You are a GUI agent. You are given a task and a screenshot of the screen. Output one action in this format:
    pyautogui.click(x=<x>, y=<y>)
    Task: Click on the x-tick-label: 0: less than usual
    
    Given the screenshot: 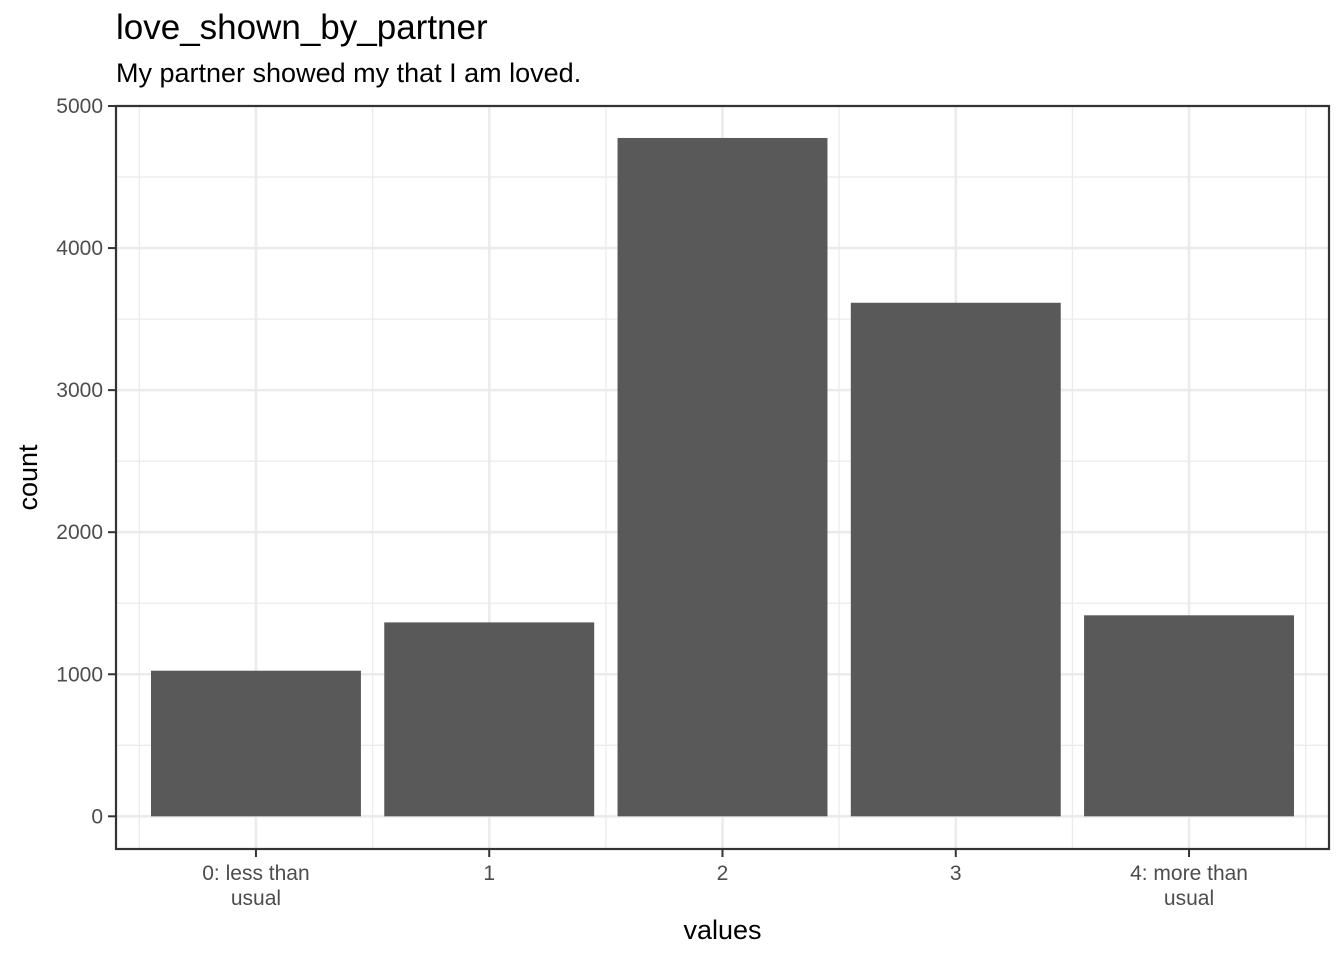 What is the action you would take?
    pyautogui.click(x=255, y=886)
    